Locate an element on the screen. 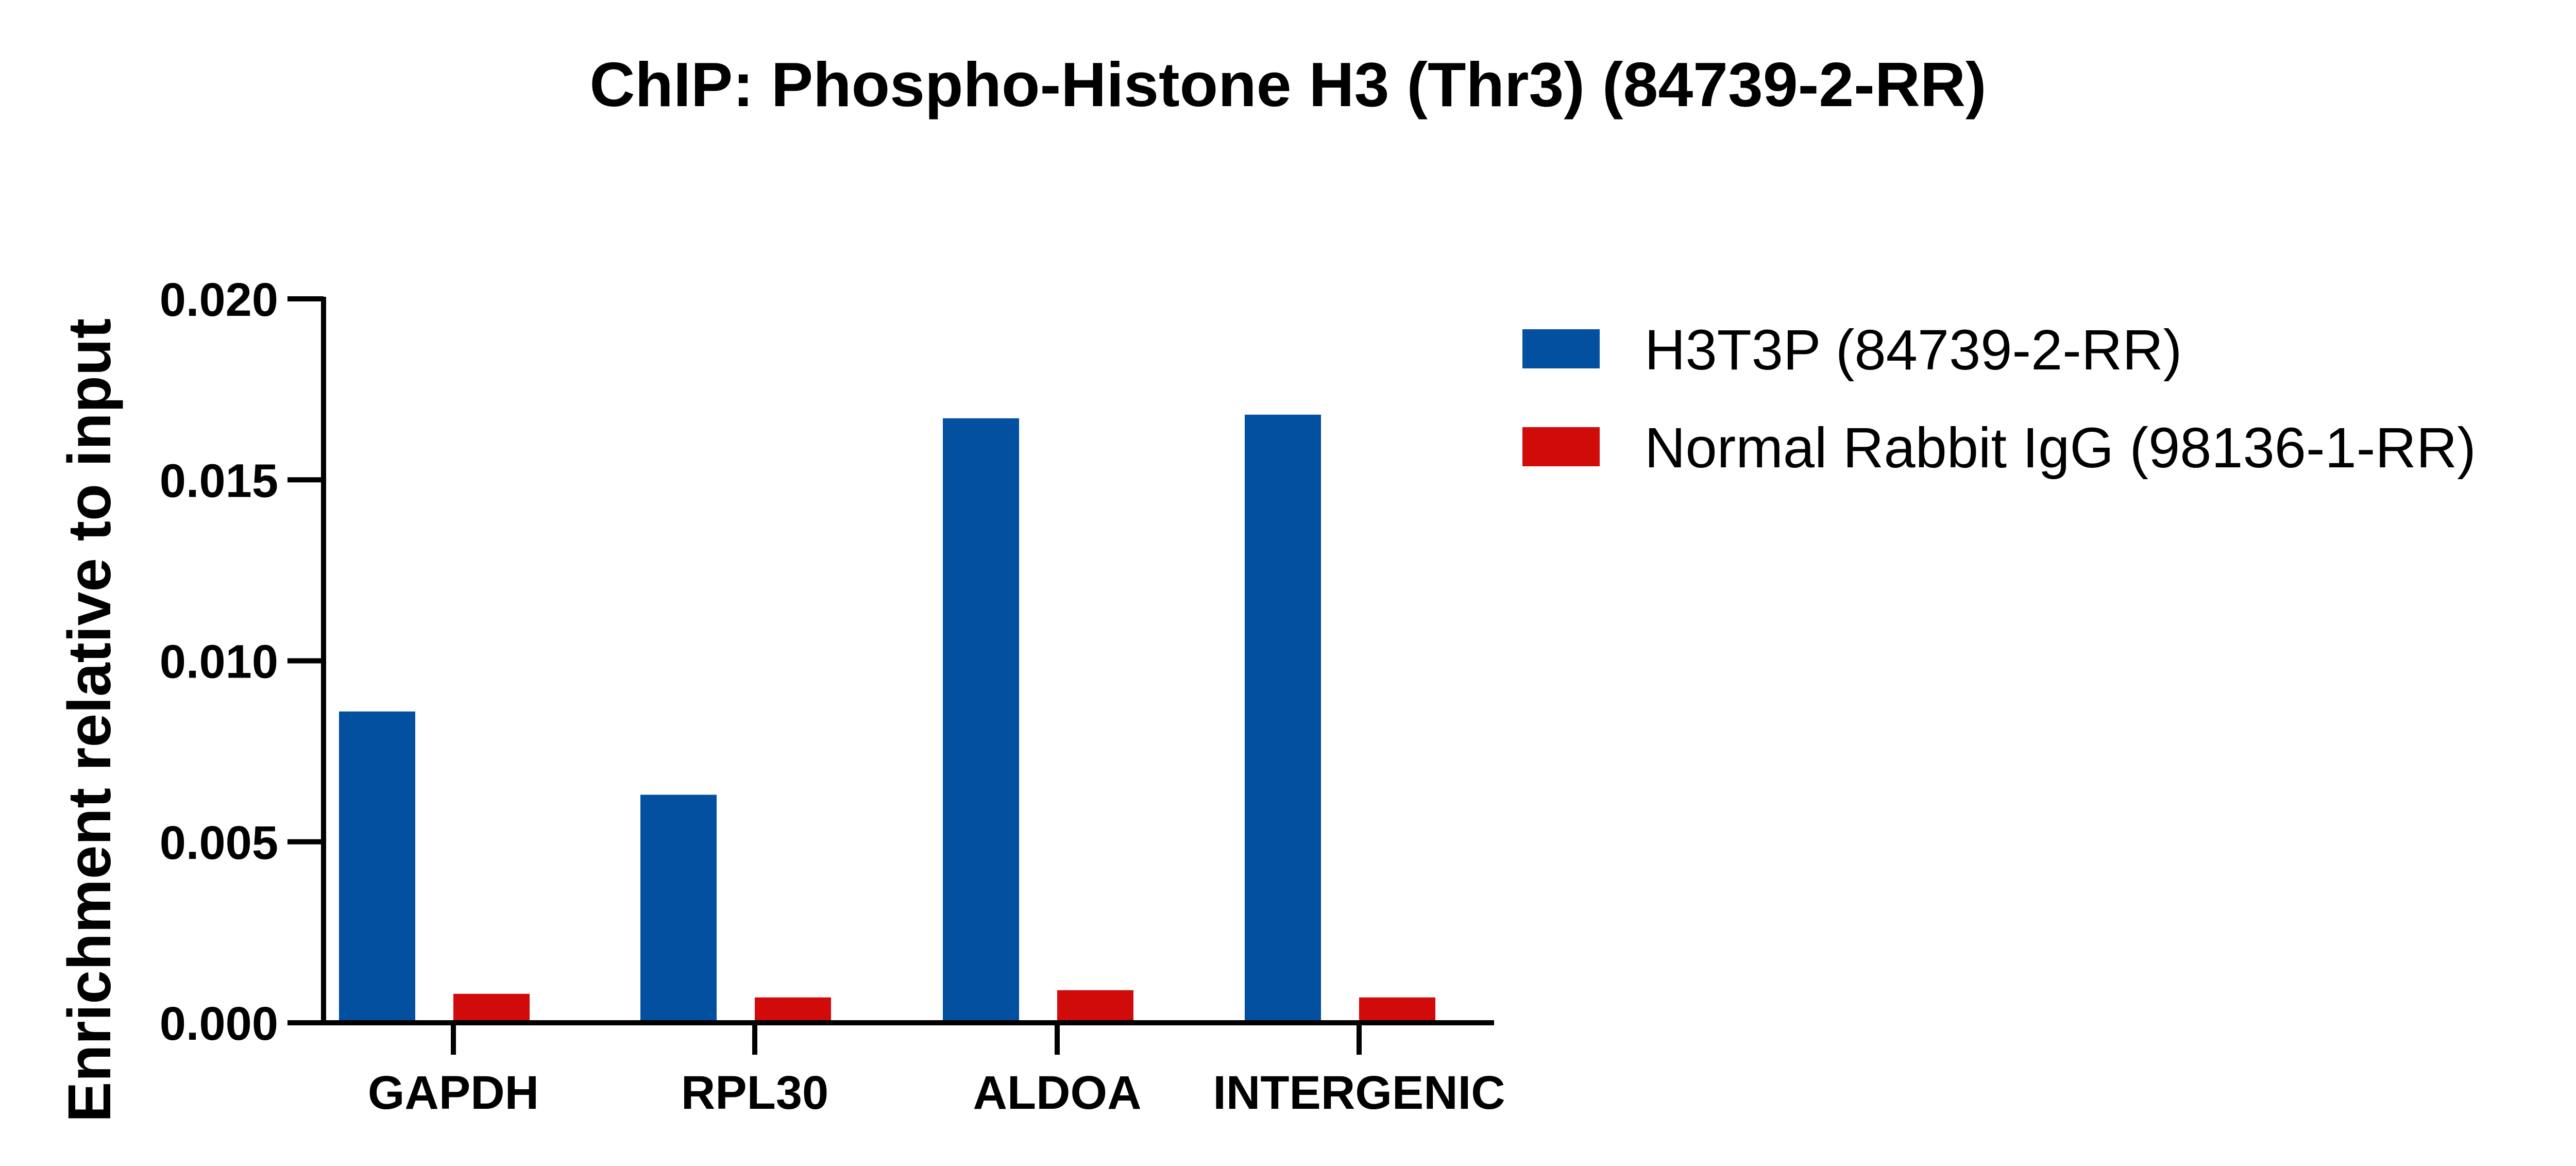 The height and width of the screenshot is (1166, 2576). x-axis-ticks: GAPDH RPL30 ALDOA INTERGENIC is located at coordinates (936, 1071).